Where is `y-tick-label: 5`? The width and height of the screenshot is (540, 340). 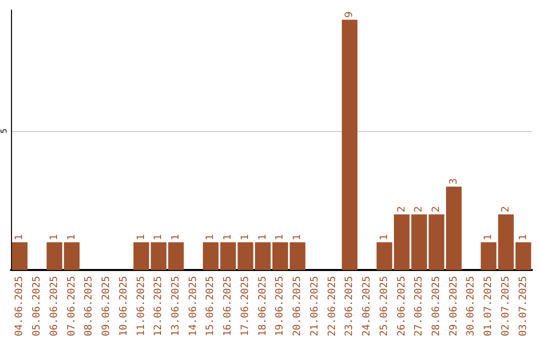 y-tick-label: 5 is located at coordinates (4, 131).